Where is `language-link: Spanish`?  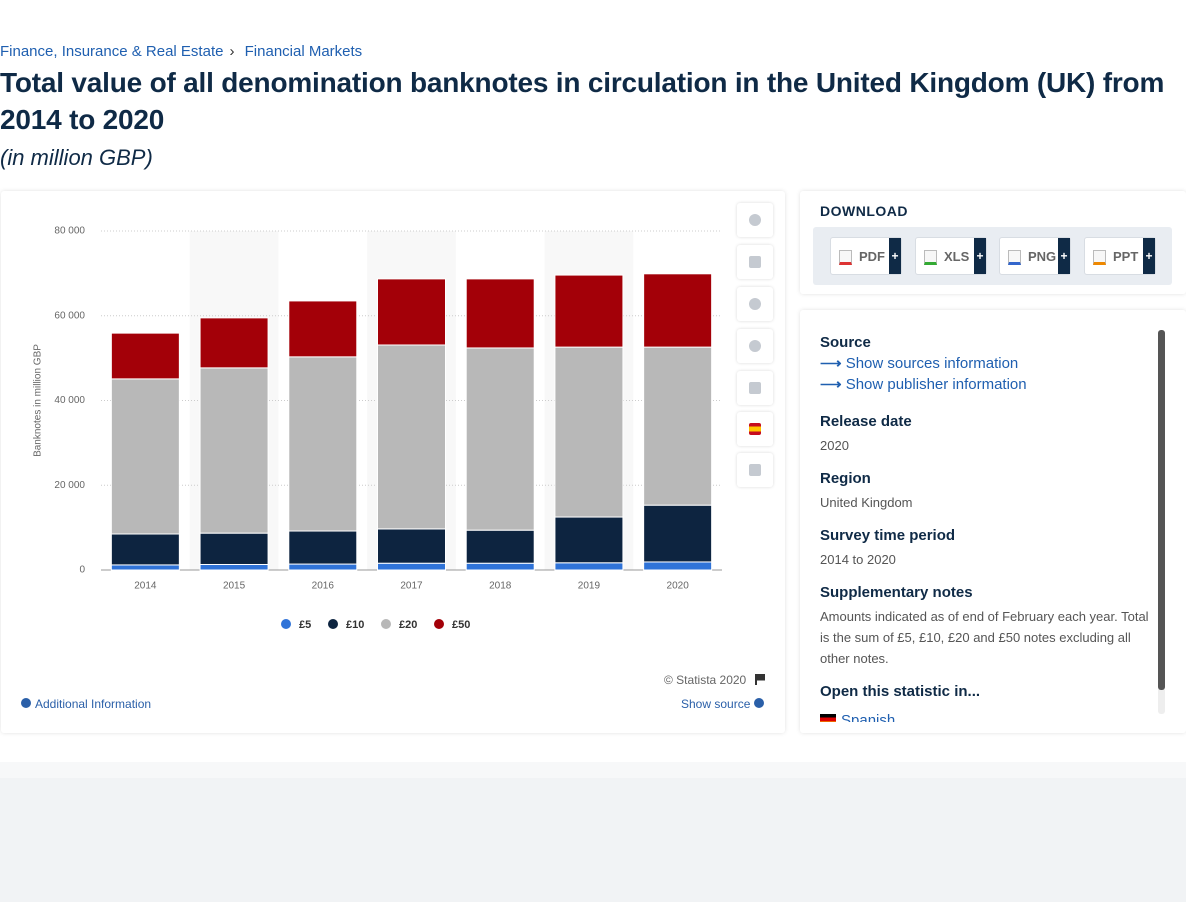 language-link: Spanish is located at coordinates (985, 717).